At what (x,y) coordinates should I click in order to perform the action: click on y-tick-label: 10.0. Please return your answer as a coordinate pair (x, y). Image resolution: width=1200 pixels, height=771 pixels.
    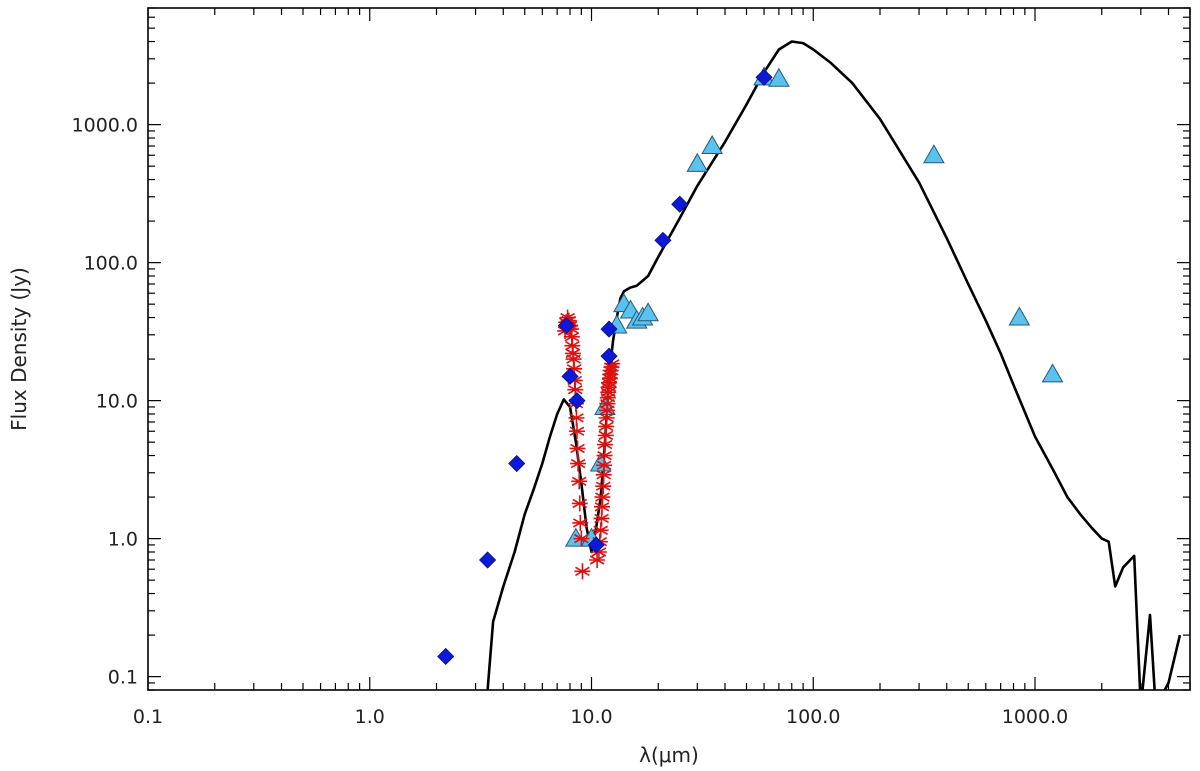
    Looking at the image, I should click on (117, 402).